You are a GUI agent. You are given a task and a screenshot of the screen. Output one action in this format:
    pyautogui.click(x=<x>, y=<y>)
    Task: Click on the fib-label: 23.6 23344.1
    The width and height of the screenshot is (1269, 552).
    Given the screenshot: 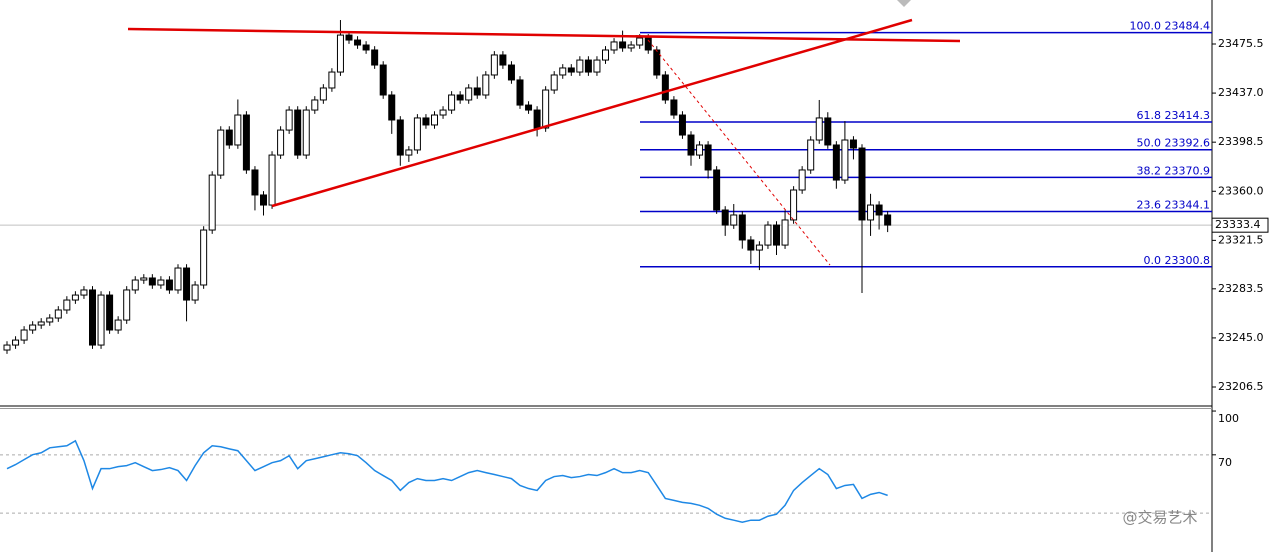 What is the action you would take?
    pyautogui.click(x=1173, y=205)
    